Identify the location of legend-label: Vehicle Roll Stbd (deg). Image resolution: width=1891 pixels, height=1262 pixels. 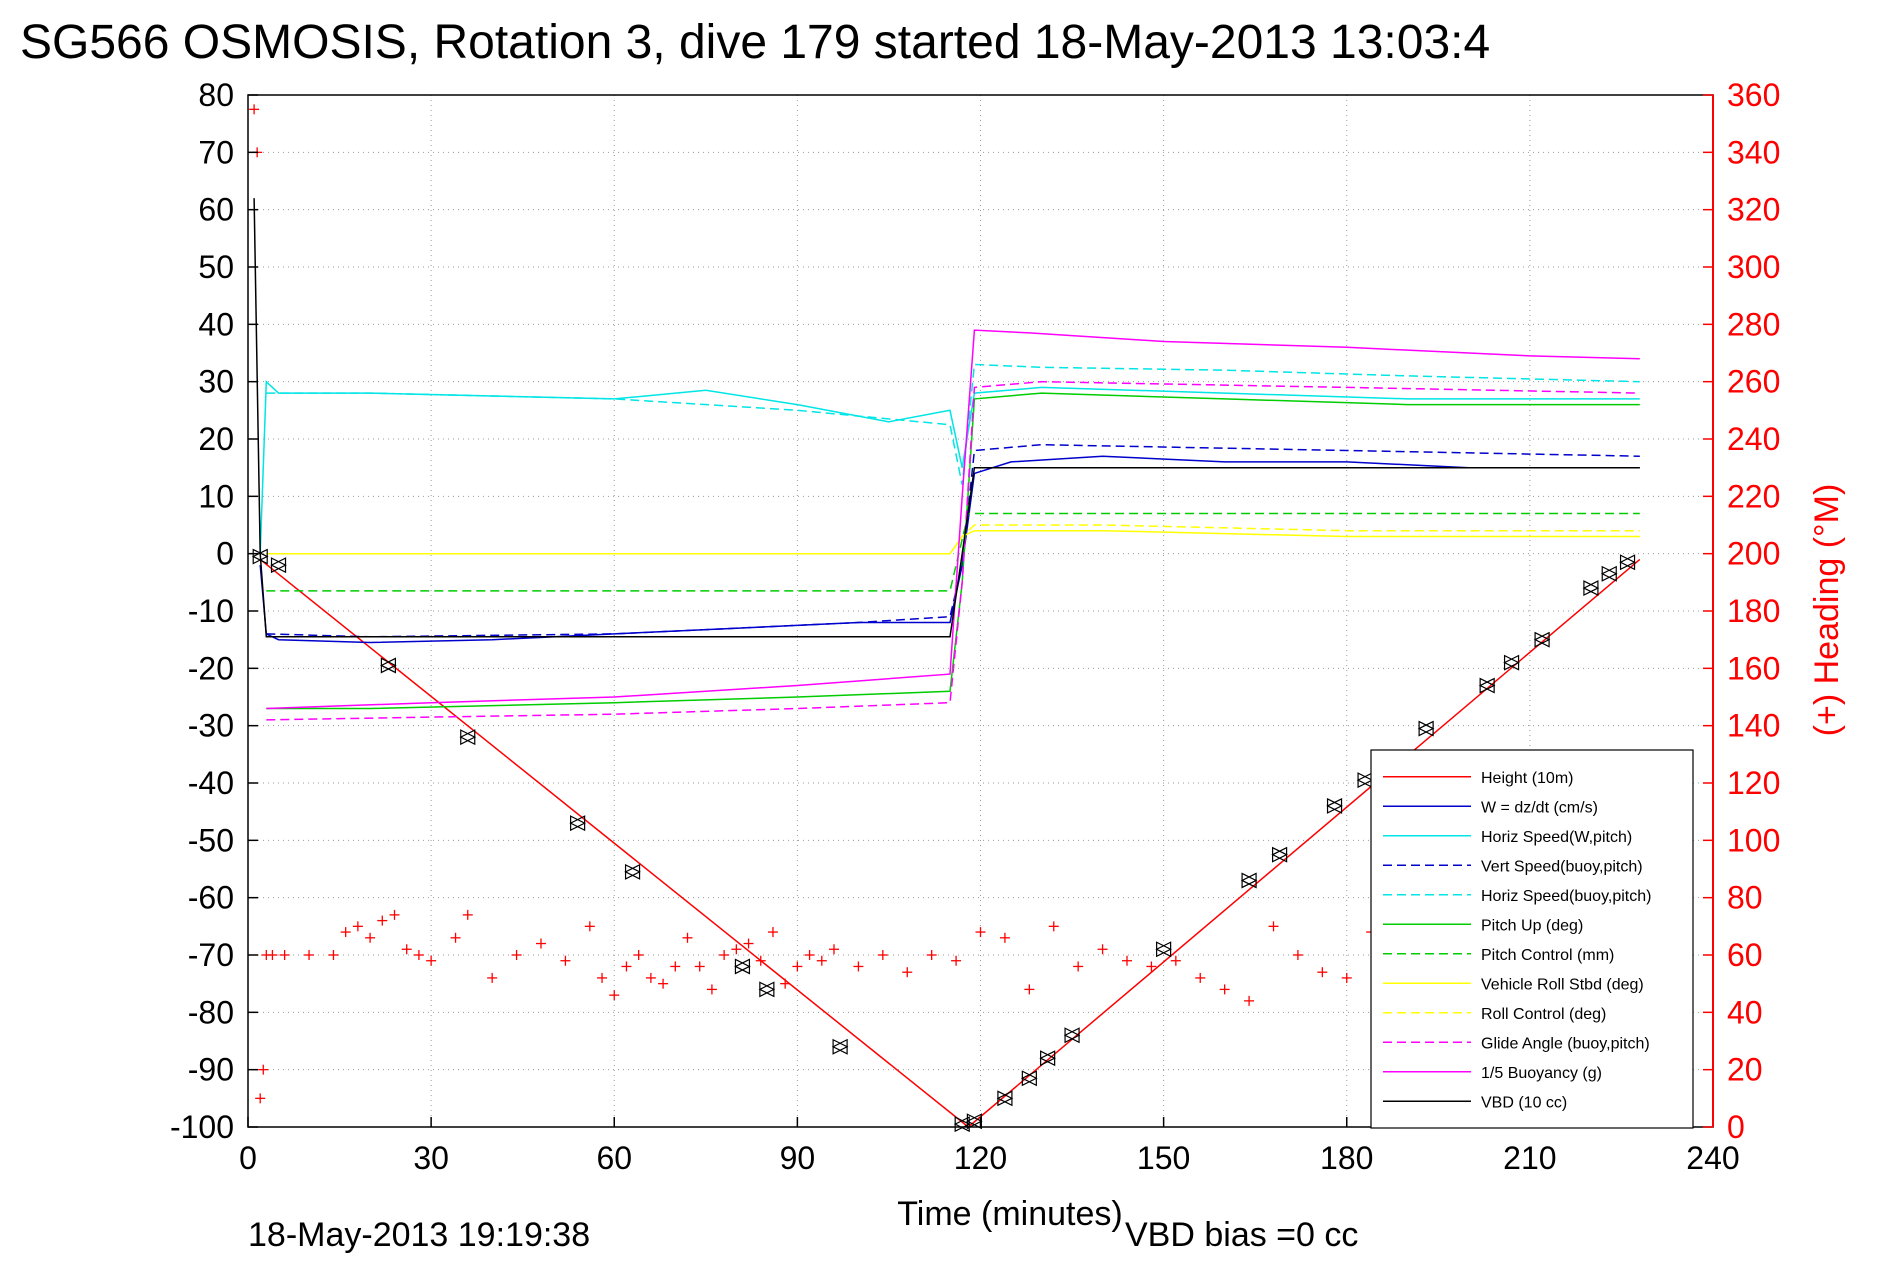
(1562, 984).